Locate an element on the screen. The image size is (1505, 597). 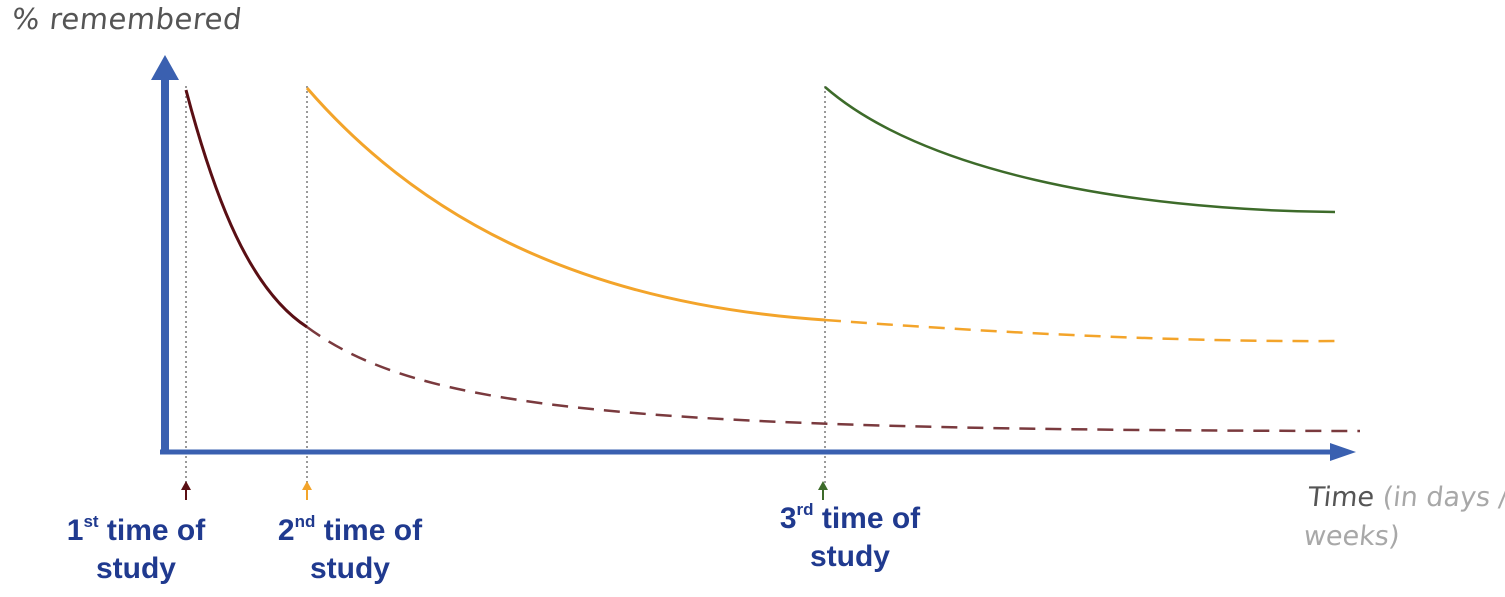
curve-2-solid is located at coordinates (565, 204).